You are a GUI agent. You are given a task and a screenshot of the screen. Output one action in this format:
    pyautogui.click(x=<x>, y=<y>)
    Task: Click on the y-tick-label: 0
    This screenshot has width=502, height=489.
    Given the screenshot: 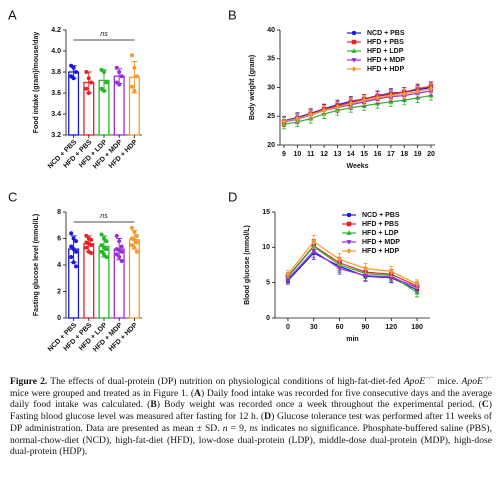 What is the action you would take?
    pyautogui.click(x=59, y=318)
    